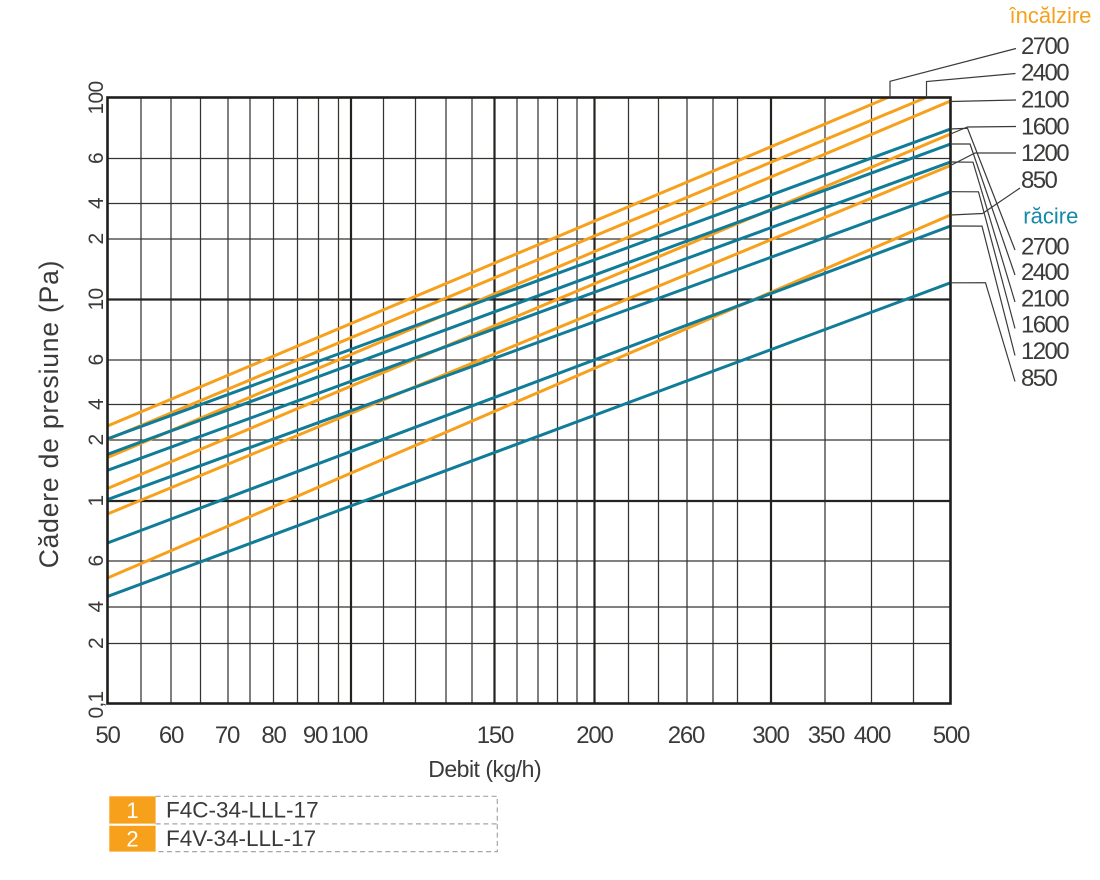 Image resolution: width=1100 pixels, height=880 pixels. I want to click on svg-text: Cădere de presiune (Pa), so click(49, 414).